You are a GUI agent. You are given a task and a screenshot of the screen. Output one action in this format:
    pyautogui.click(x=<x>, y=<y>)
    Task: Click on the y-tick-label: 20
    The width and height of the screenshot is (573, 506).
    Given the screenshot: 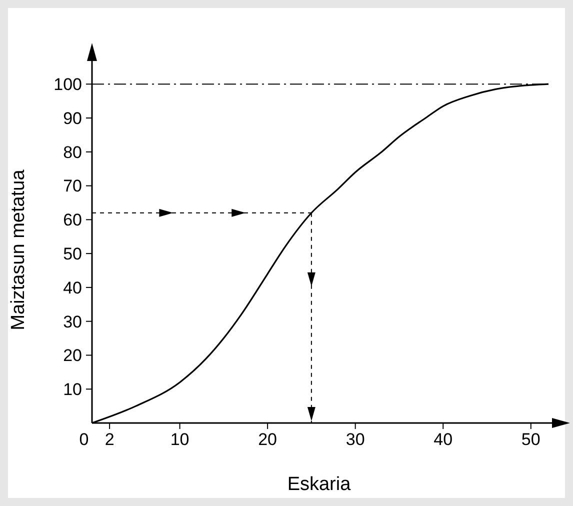 What is the action you would take?
    pyautogui.click(x=72, y=356)
    